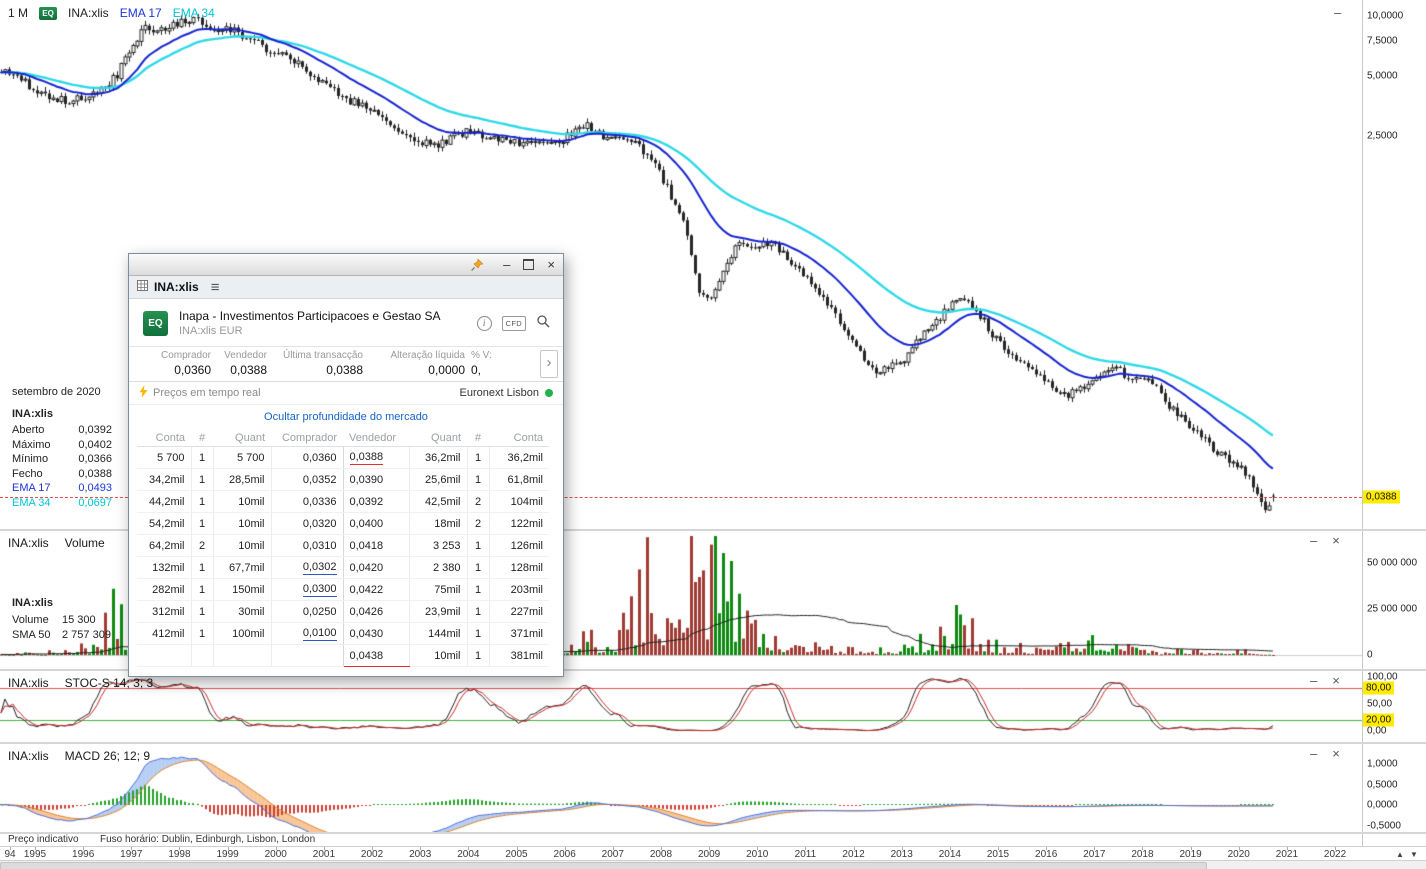  What do you see at coordinates (376, 567) in the screenshot?
I see `depth-cell: 0,0420` at bounding box center [376, 567].